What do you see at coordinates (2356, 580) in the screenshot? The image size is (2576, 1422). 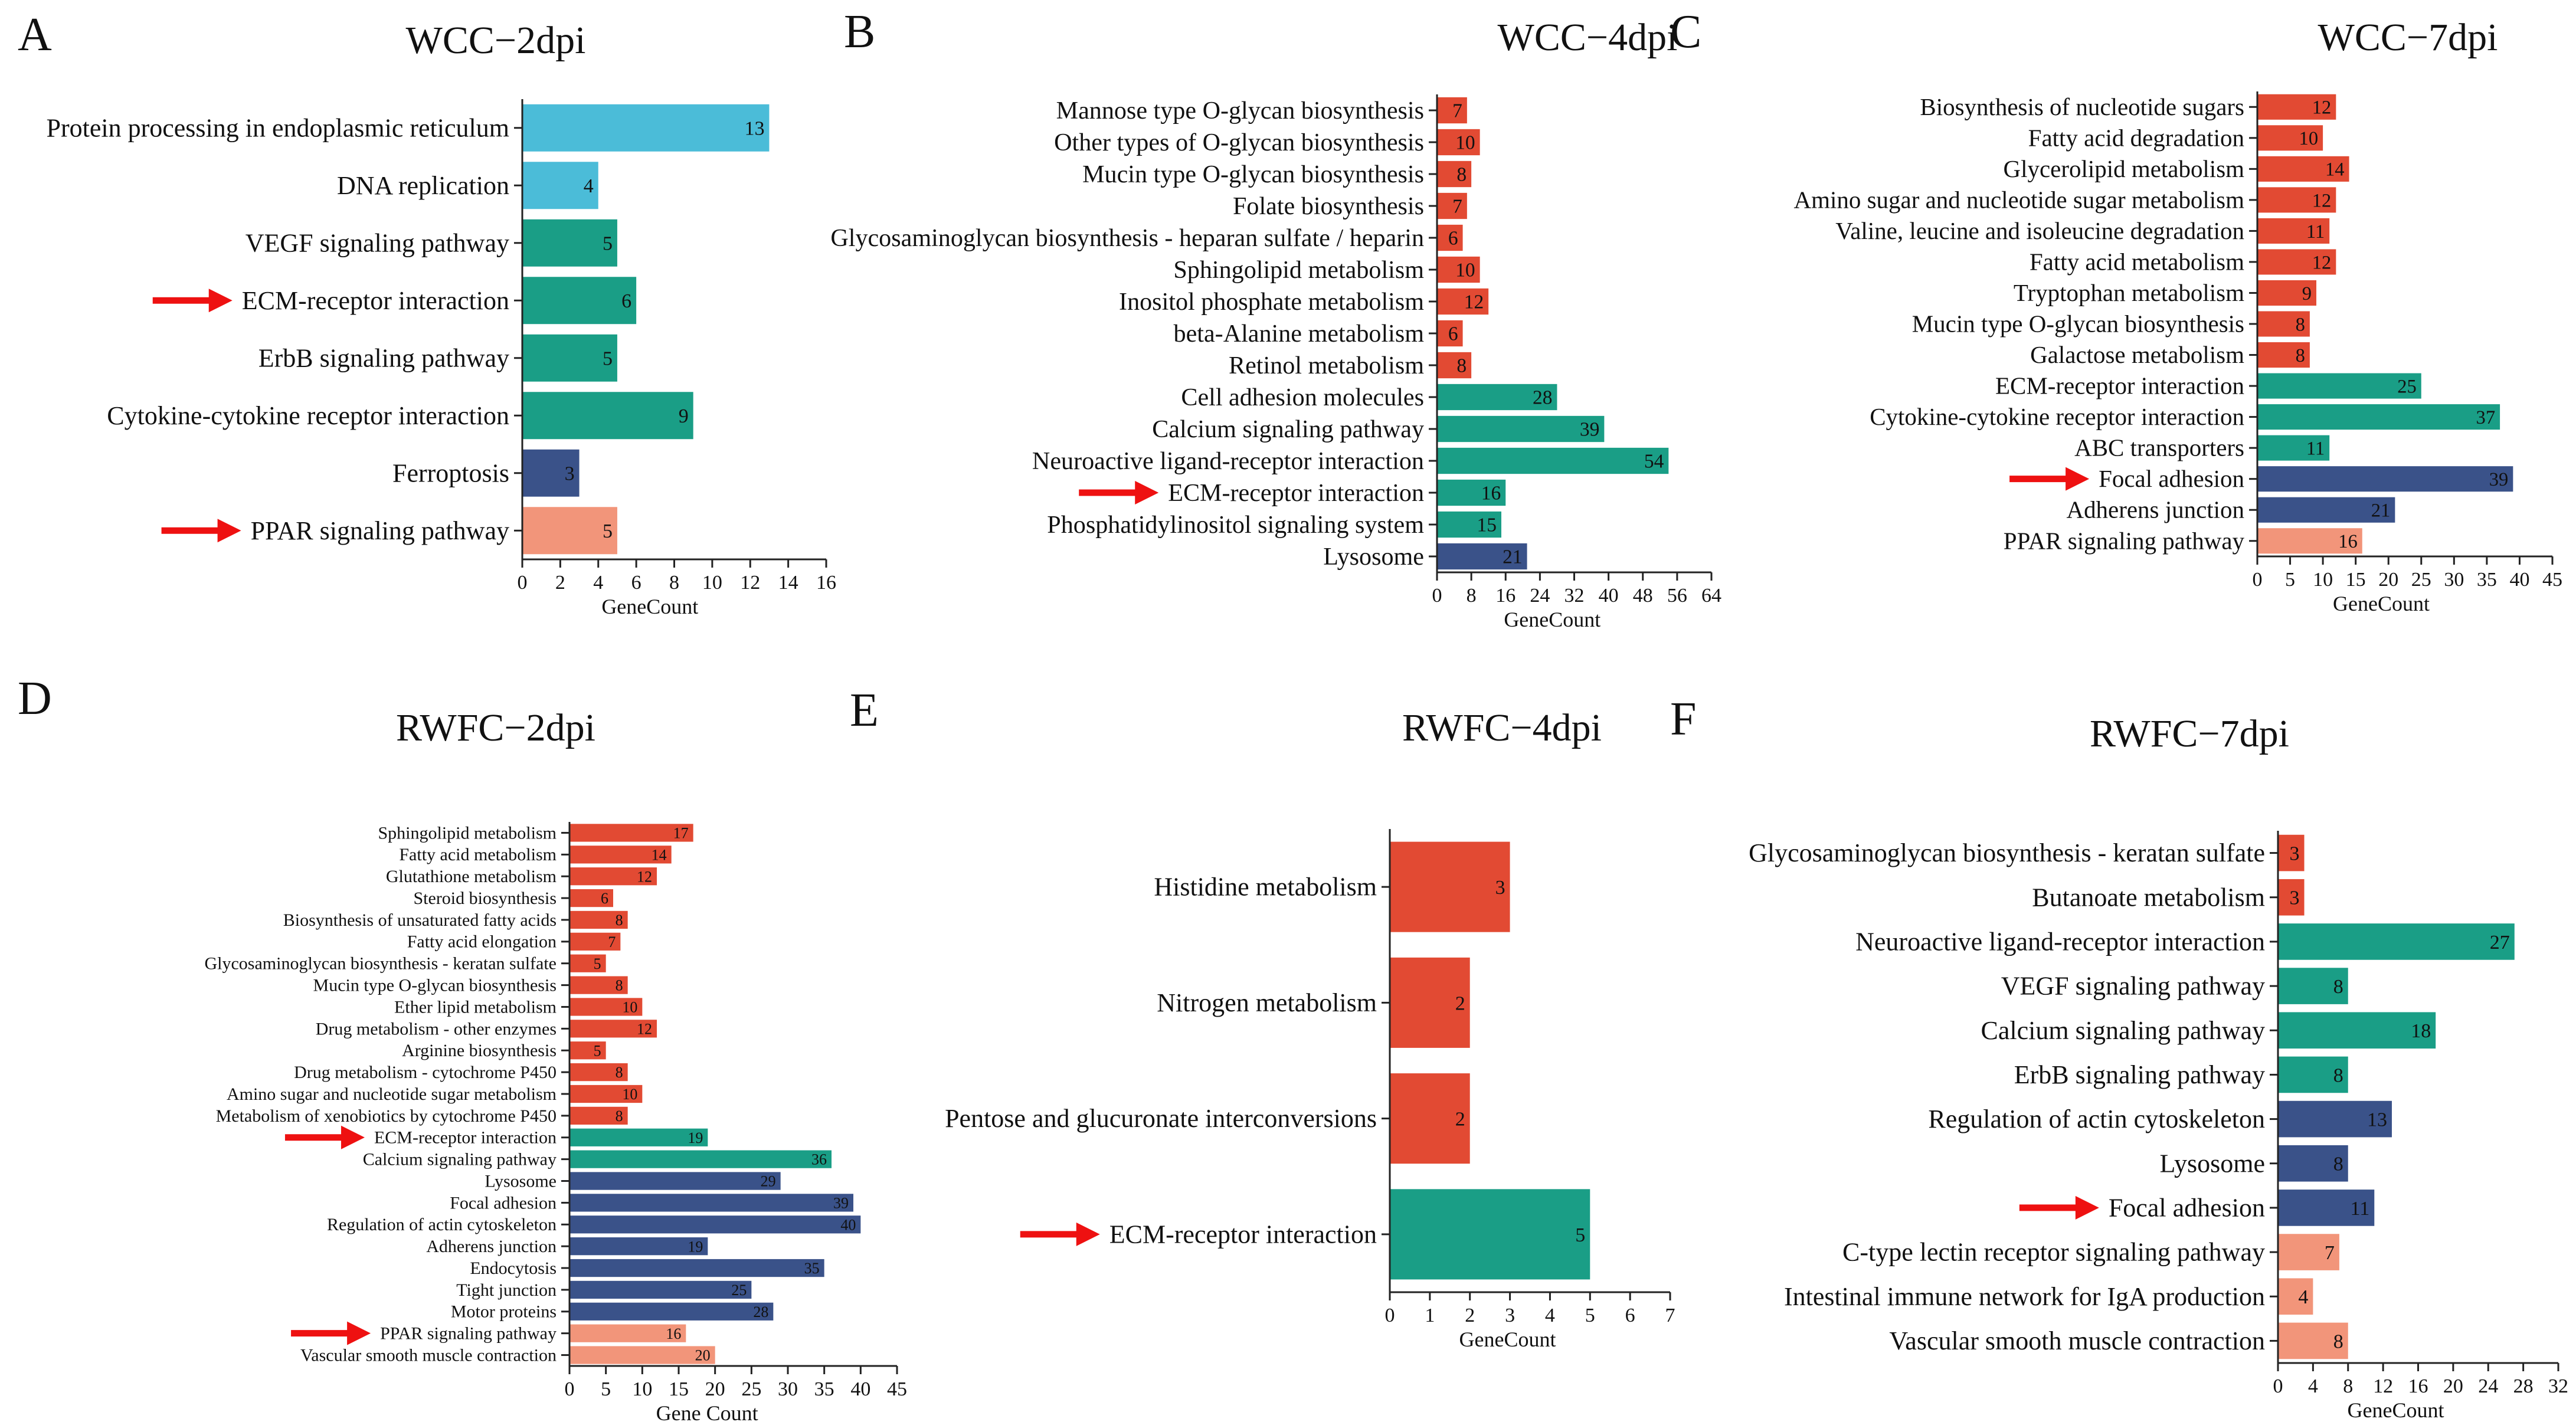 I see `x-tick-label: 15` at bounding box center [2356, 580].